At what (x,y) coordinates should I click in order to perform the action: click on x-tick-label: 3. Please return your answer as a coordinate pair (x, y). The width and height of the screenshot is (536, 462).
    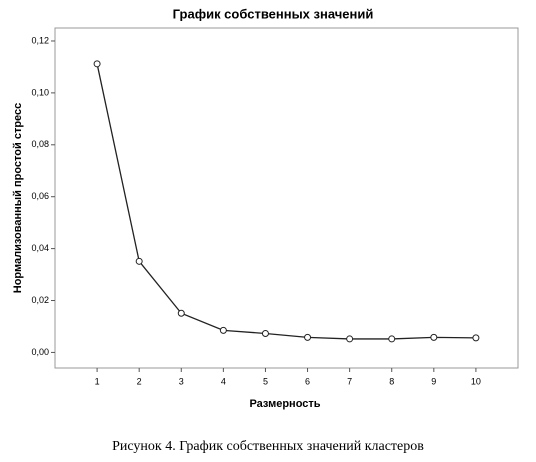
    Looking at the image, I should click on (181, 381).